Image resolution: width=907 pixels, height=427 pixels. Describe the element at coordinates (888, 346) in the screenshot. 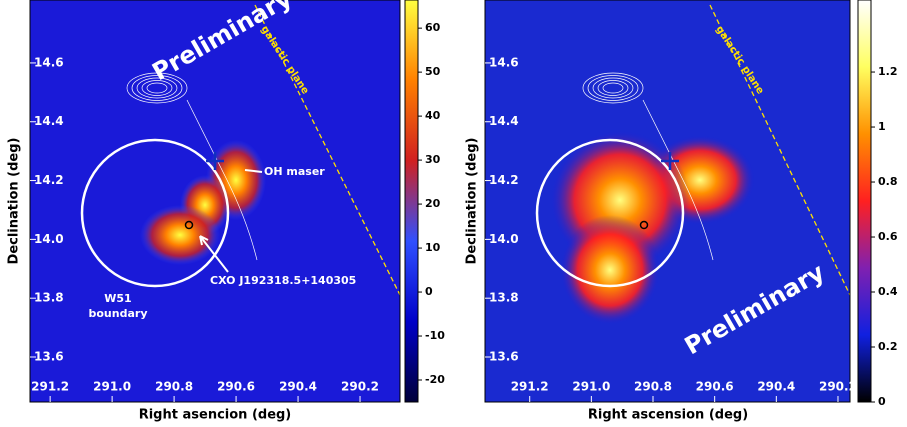

I see `colorbar-tick-label: 0.2` at that location.